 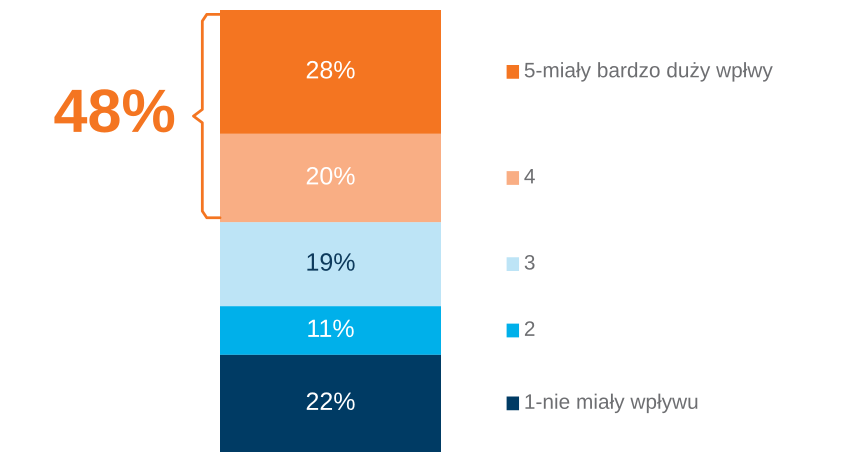 I want to click on legend-label: 3, so click(x=529, y=262).